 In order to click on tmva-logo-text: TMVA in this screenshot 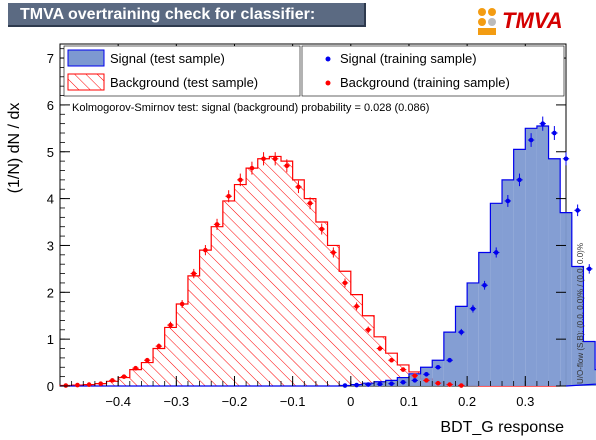, I will do `click(532, 20)`.